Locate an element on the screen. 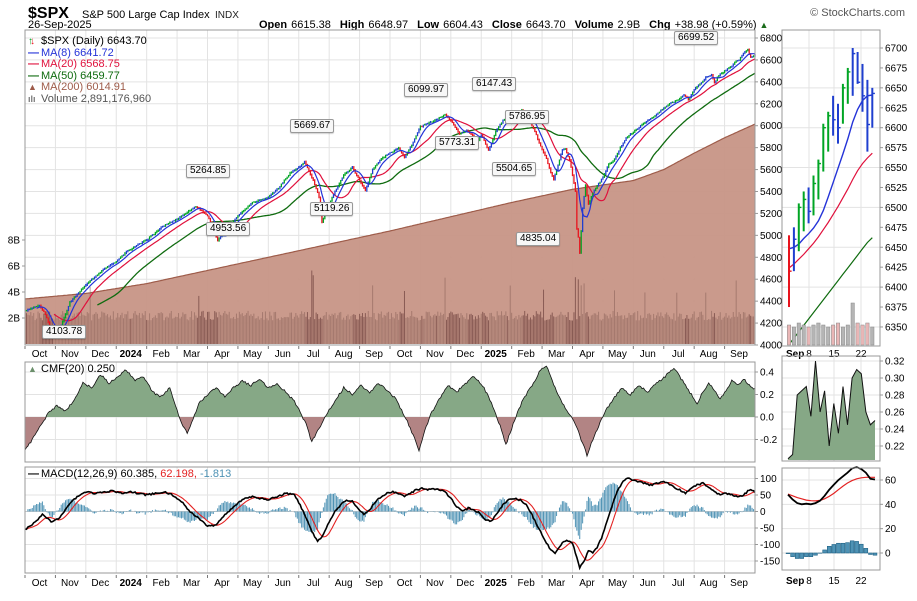 The height and width of the screenshot is (601, 917). main-y-tick: 5400 is located at coordinates (771, 192).